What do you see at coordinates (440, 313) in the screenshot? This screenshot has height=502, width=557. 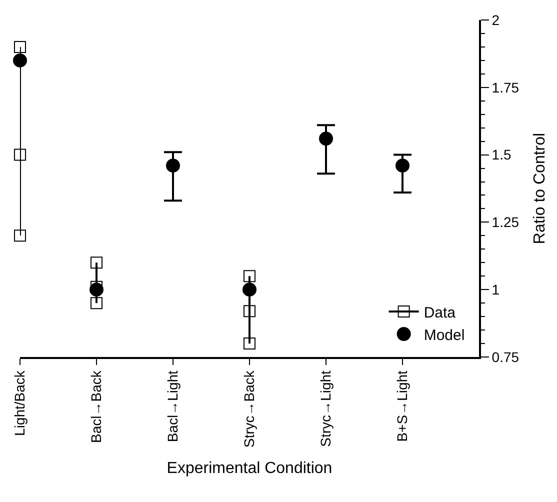 I see `legend-label: Data` at bounding box center [440, 313].